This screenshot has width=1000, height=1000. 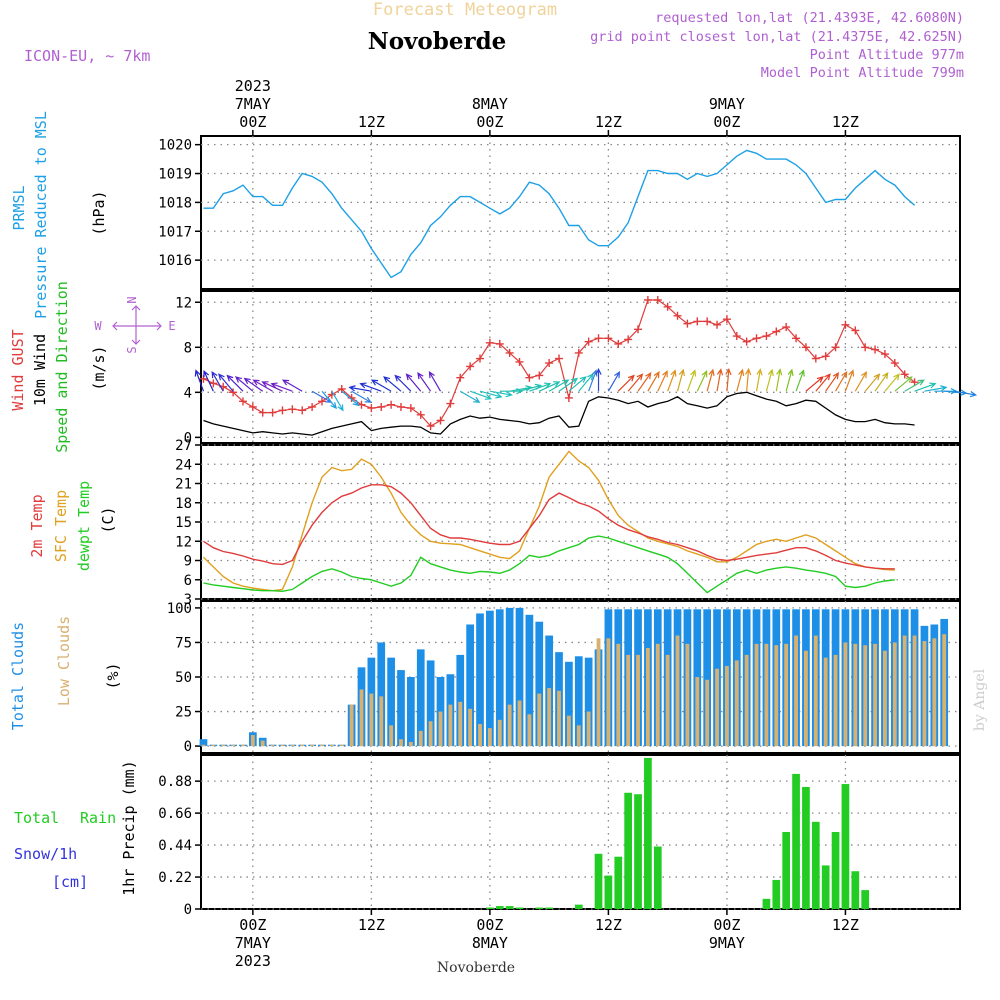 What do you see at coordinates (188, 910) in the screenshot?
I see `y-tick-label: 0` at bounding box center [188, 910].